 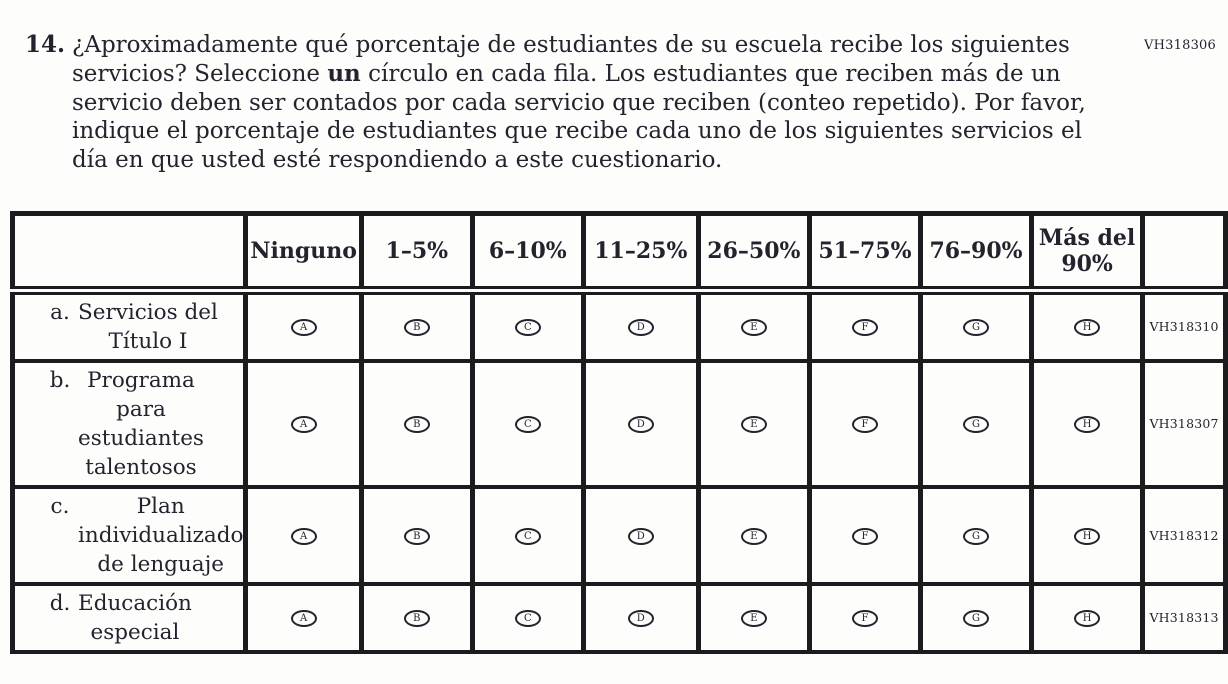 I want to click on row-label-text: Educación especial, so click(x=135, y=617).